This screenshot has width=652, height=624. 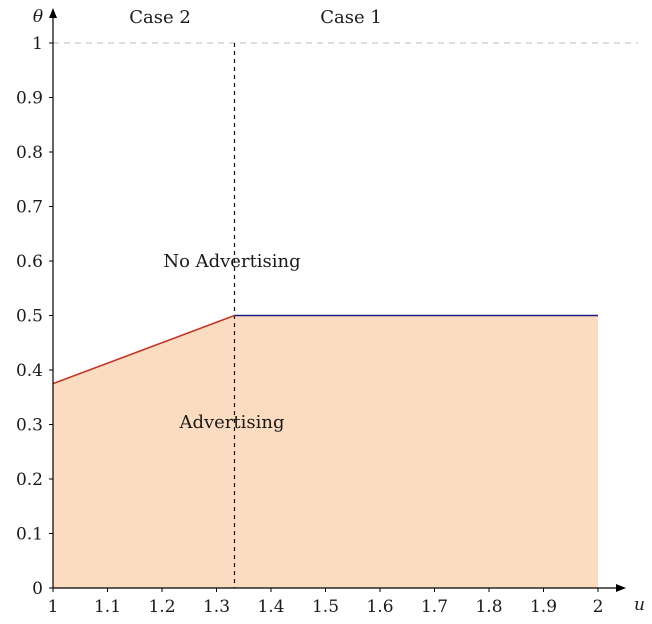 I want to click on y-tick-label: 0.7, so click(x=29, y=208).